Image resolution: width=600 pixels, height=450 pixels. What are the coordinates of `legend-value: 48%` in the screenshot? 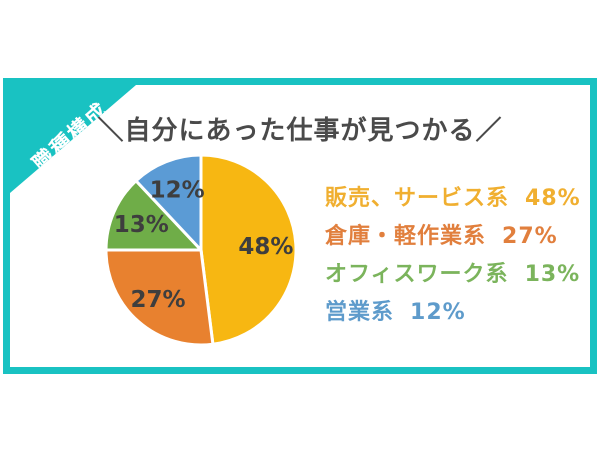 It's located at (553, 198).